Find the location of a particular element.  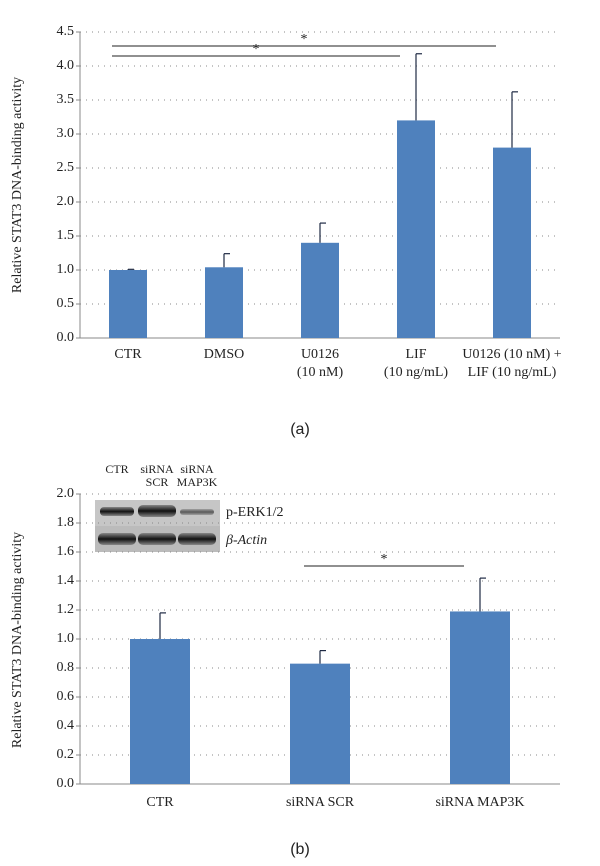

lane-label: siRNA SCR is located at coordinates (157, 475).